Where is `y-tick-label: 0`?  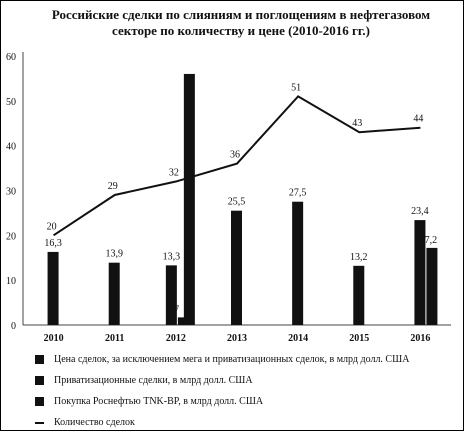 y-tick-label: 0 is located at coordinates (13, 326).